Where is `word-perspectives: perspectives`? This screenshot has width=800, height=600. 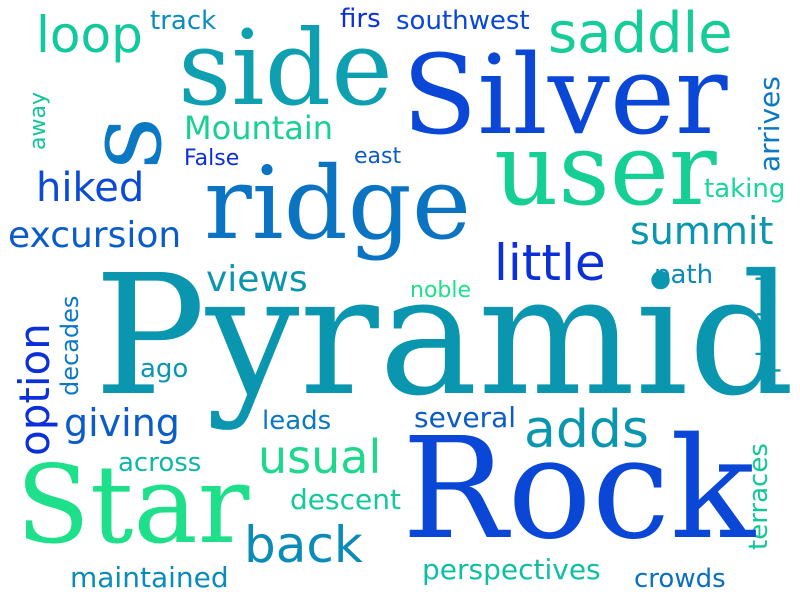 word-perspectives: perspectives is located at coordinates (511, 569).